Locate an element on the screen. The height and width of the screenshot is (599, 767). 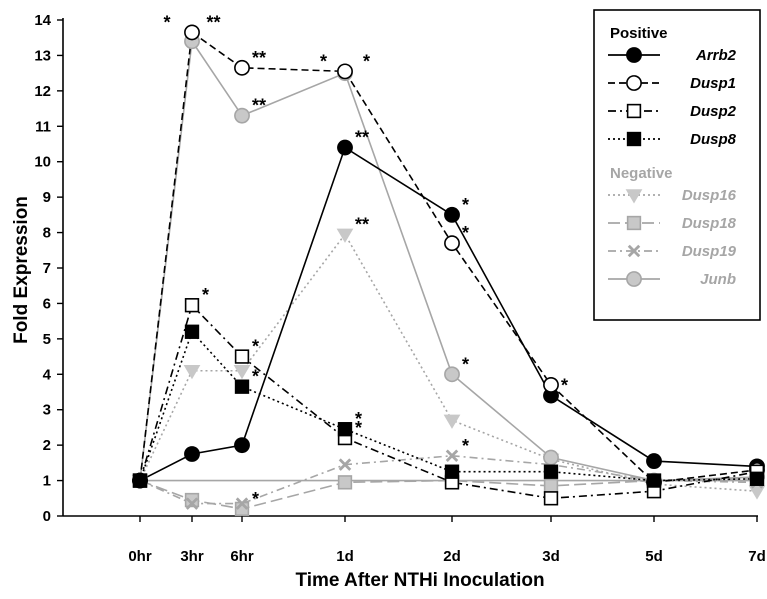
significance-label-junb: * is located at coordinates (465, 364).